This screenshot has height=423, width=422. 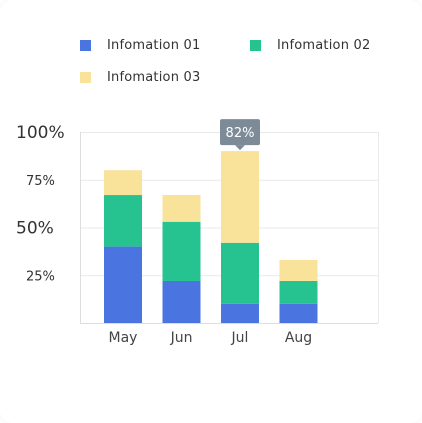 What do you see at coordinates (40, 276) in the screenshot?
I see `y-tick-label: 25%` at bounding box center [40, 276].